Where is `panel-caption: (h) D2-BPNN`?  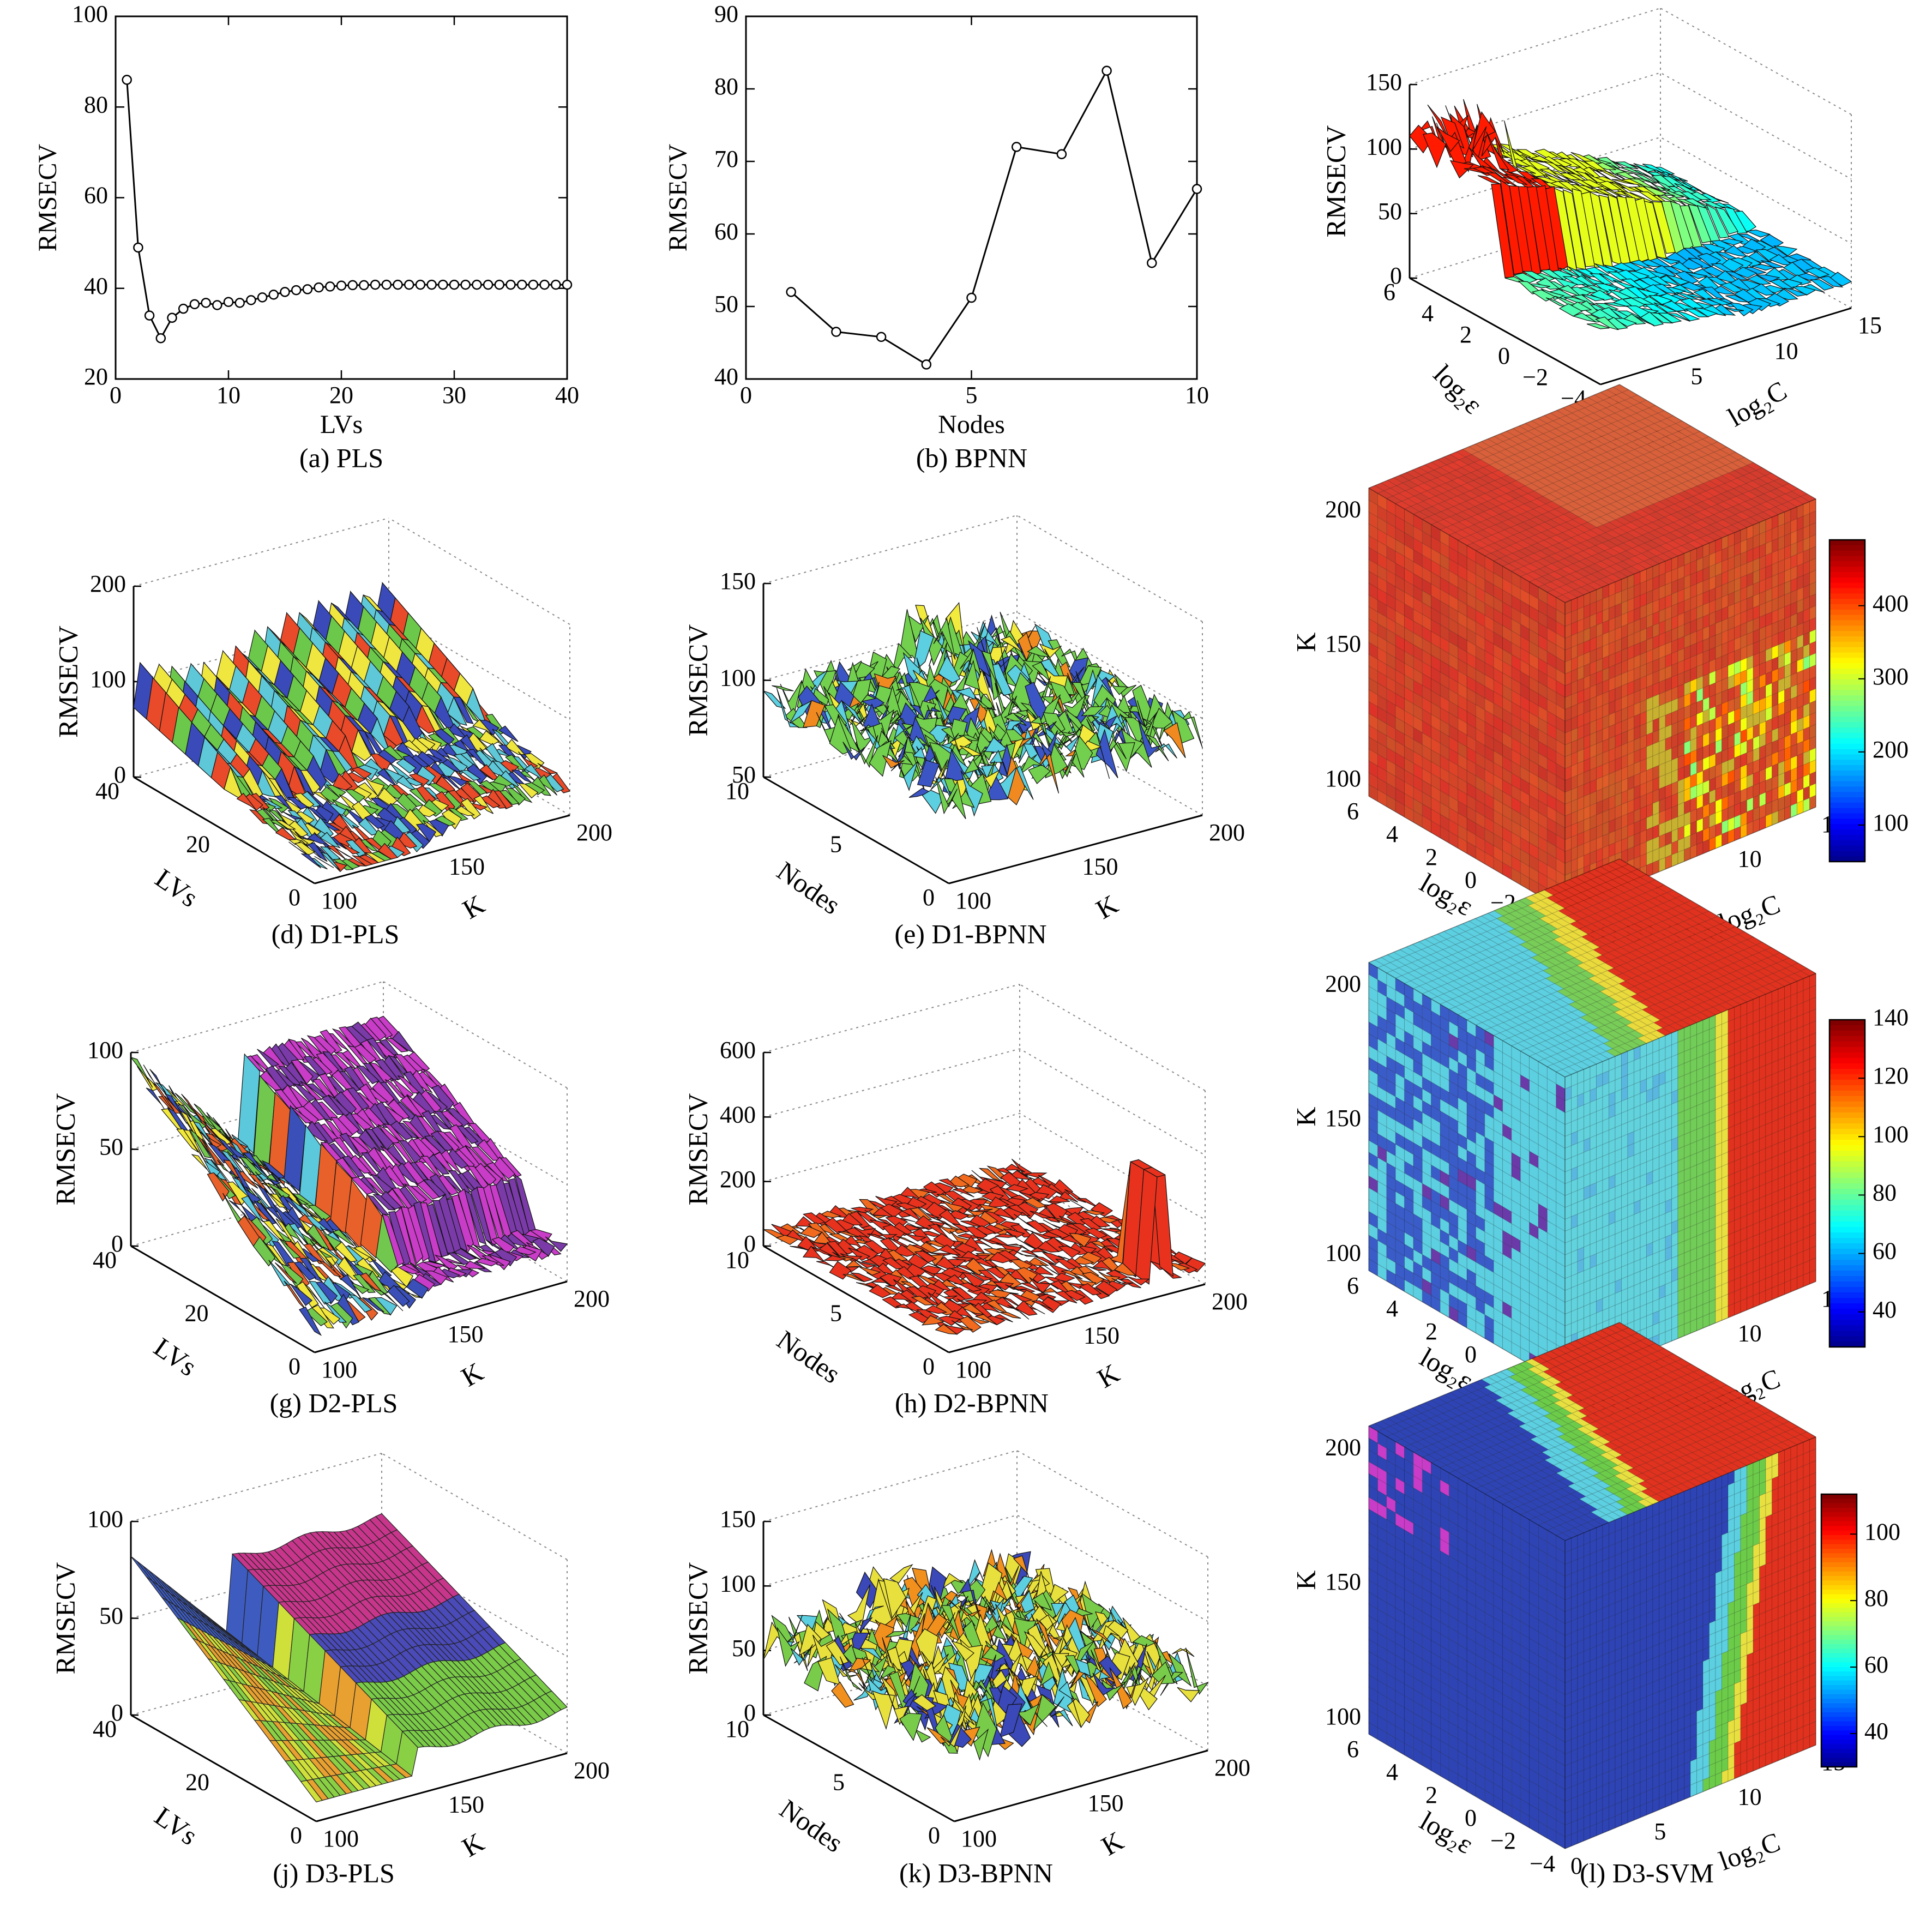 panel-caption: (h) D2-BPNN is located at coordinates (972, 1402).